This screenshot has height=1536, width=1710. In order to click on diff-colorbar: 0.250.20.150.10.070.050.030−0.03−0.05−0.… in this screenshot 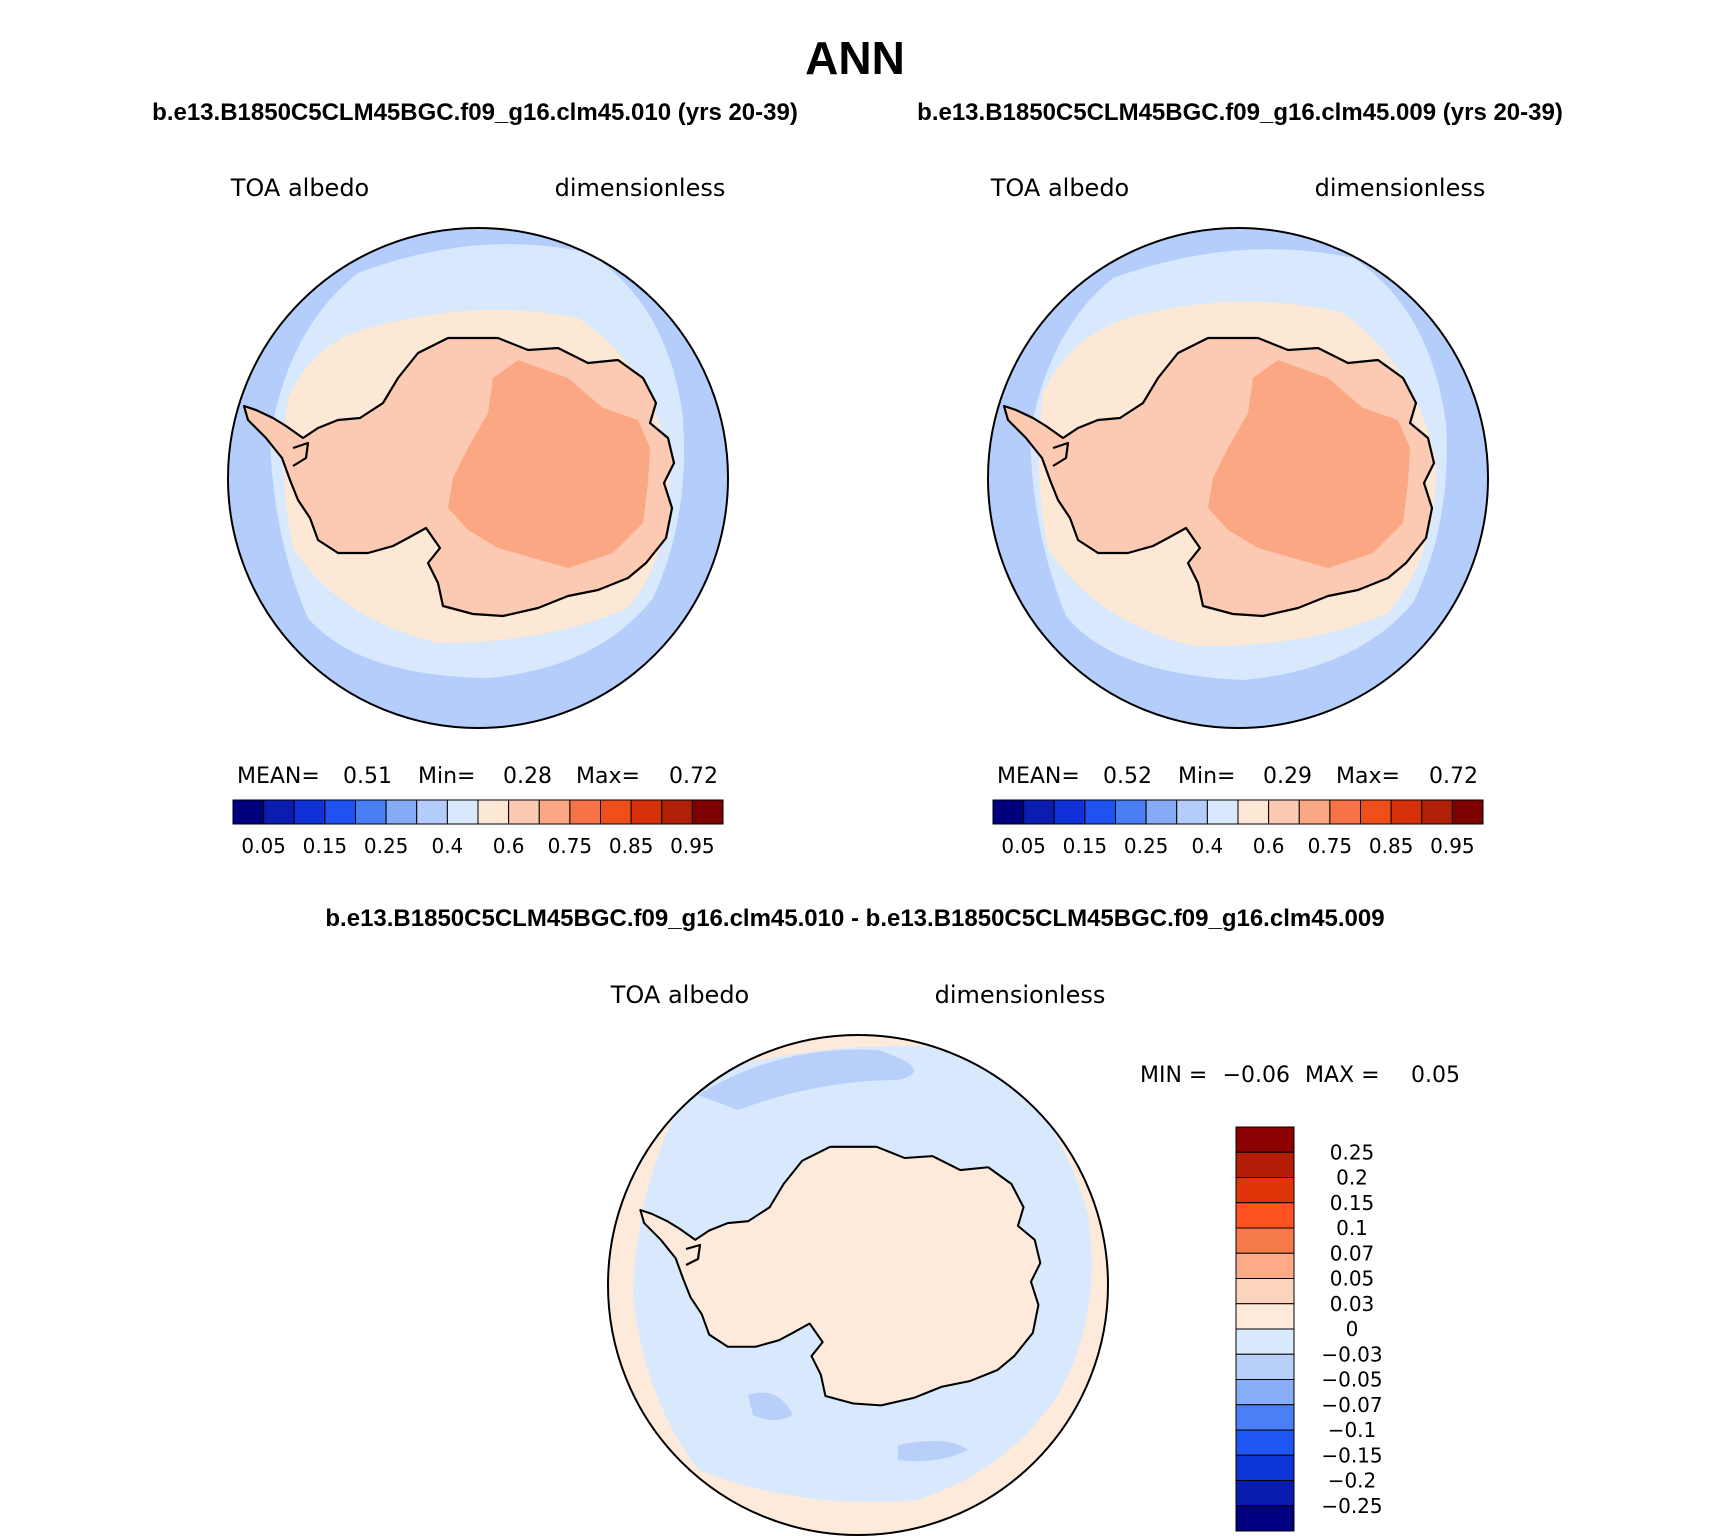, I will do `click(1309, 1329)`.